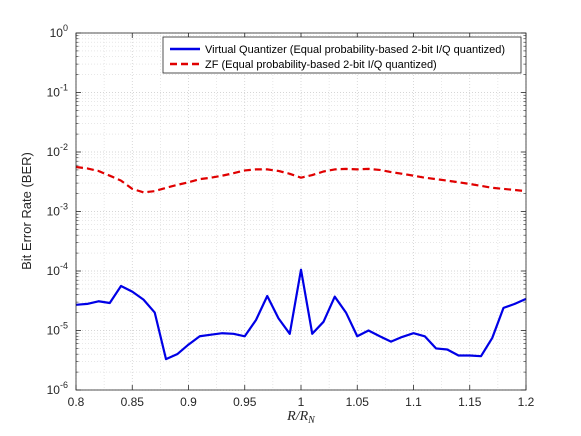  What do you see at coordinates (304, 416) in the screenshot?
I see `x-axis-label-var-2: R` at bounding box center [304, 416].